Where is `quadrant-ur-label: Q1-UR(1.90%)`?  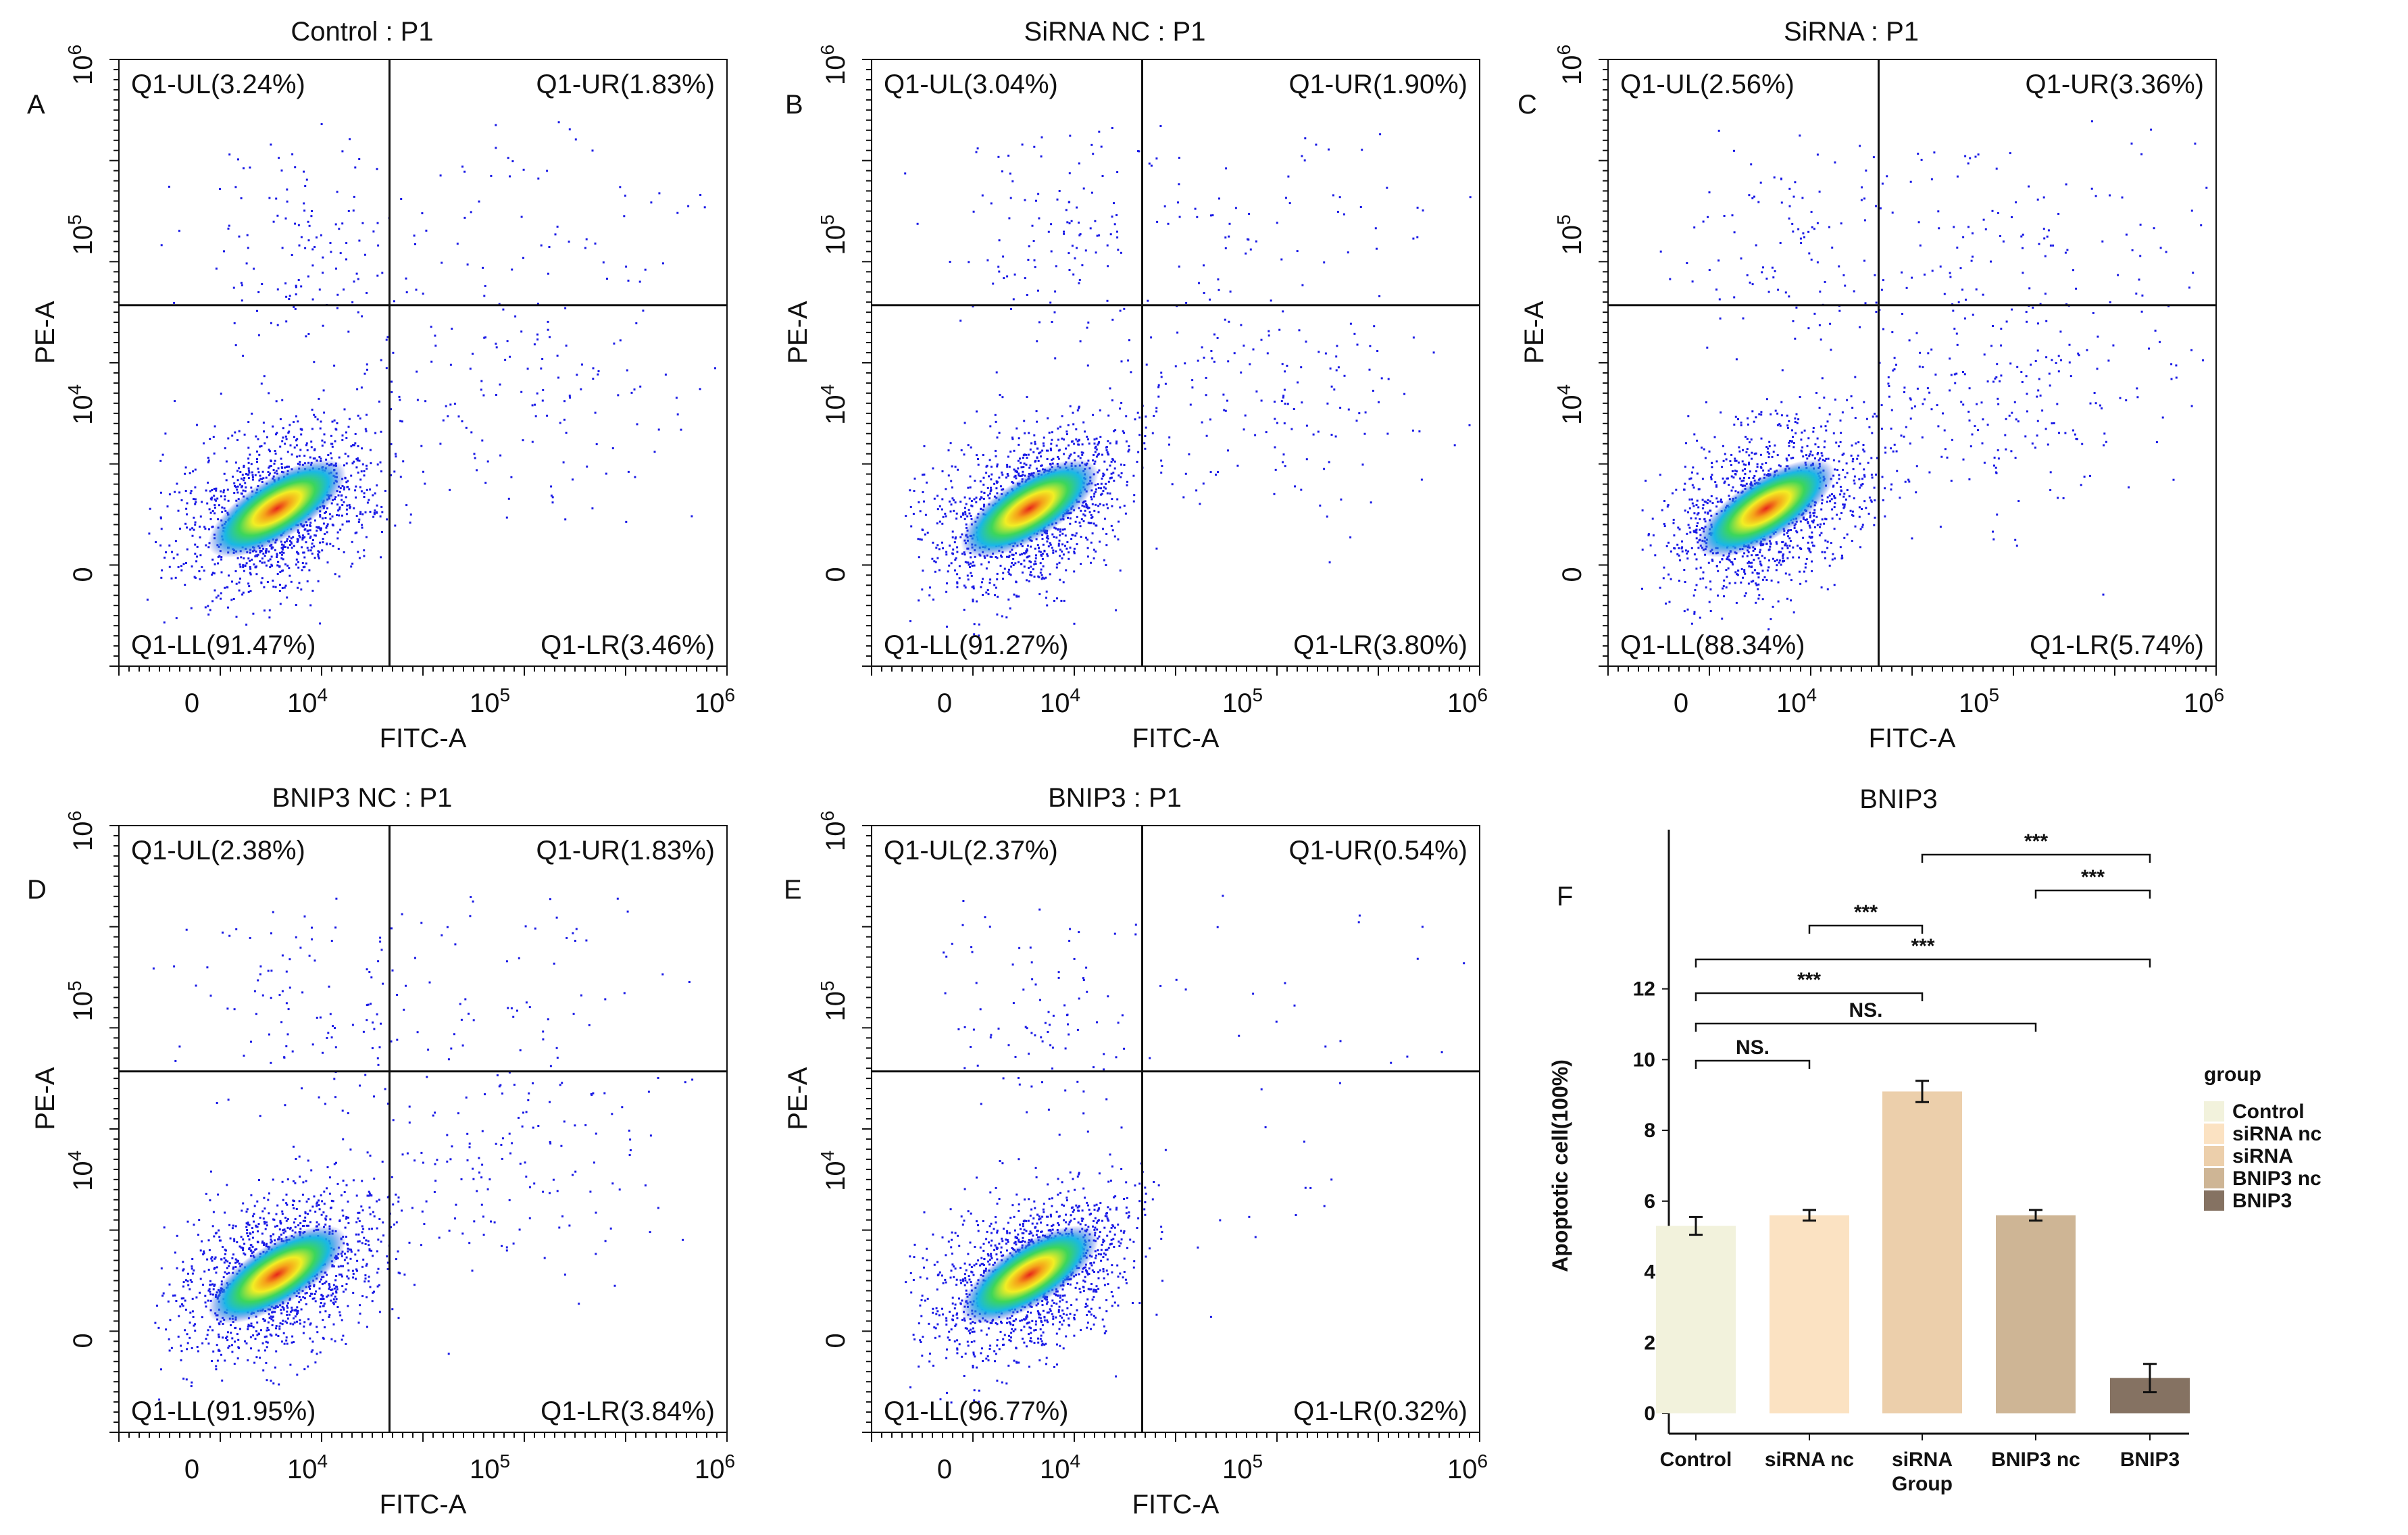
quadrant-ur-label: Q1-UR(1.90%) is located at coordinates (1378, 85).